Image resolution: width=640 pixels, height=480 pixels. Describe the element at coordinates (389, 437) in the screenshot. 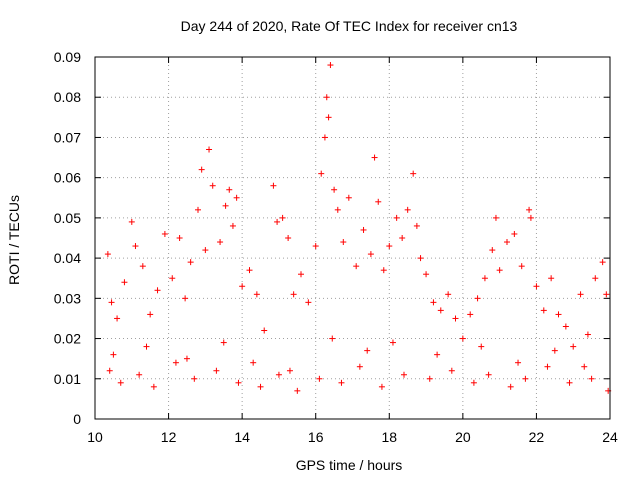

I see `x-tick-label: 18` at that location.